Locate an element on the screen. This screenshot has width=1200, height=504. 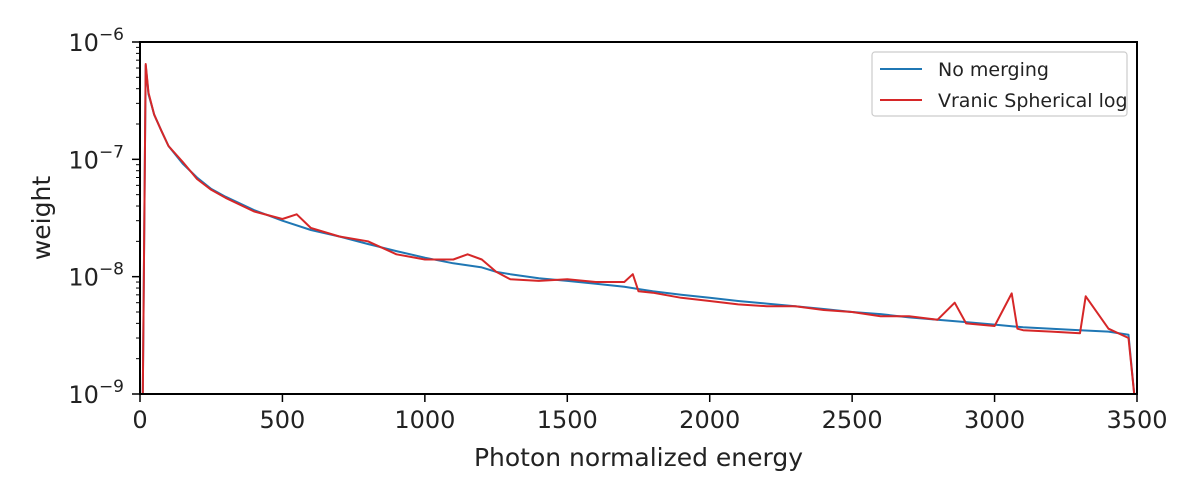
legend-label: Vranic Spherical log is located at coordinates (1033, 101).